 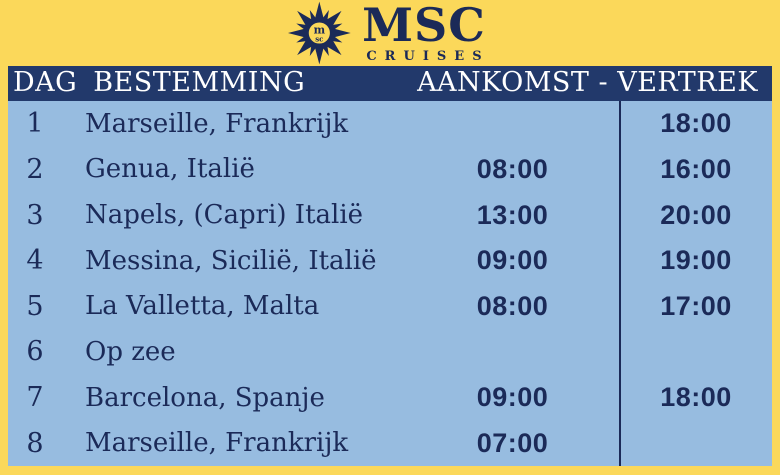 What do you see at coordinates (35, 306) in the screenshot?
I see `cell-day: 5` at bounding box center [35, 306].